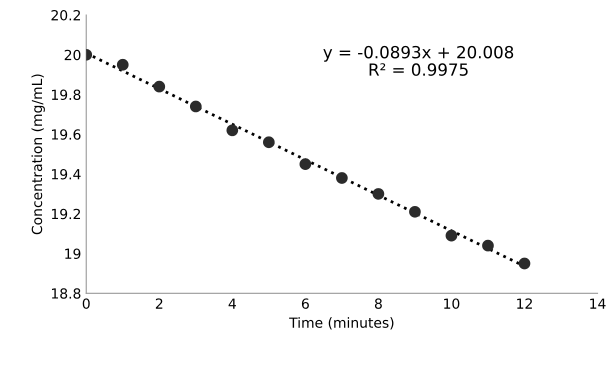 This screenshot has width=616, height=376. What do you see at coordinates (66, 214) in the screenshot?
I see `y-tick-label: 19.2` at bounding box center [66, 214].